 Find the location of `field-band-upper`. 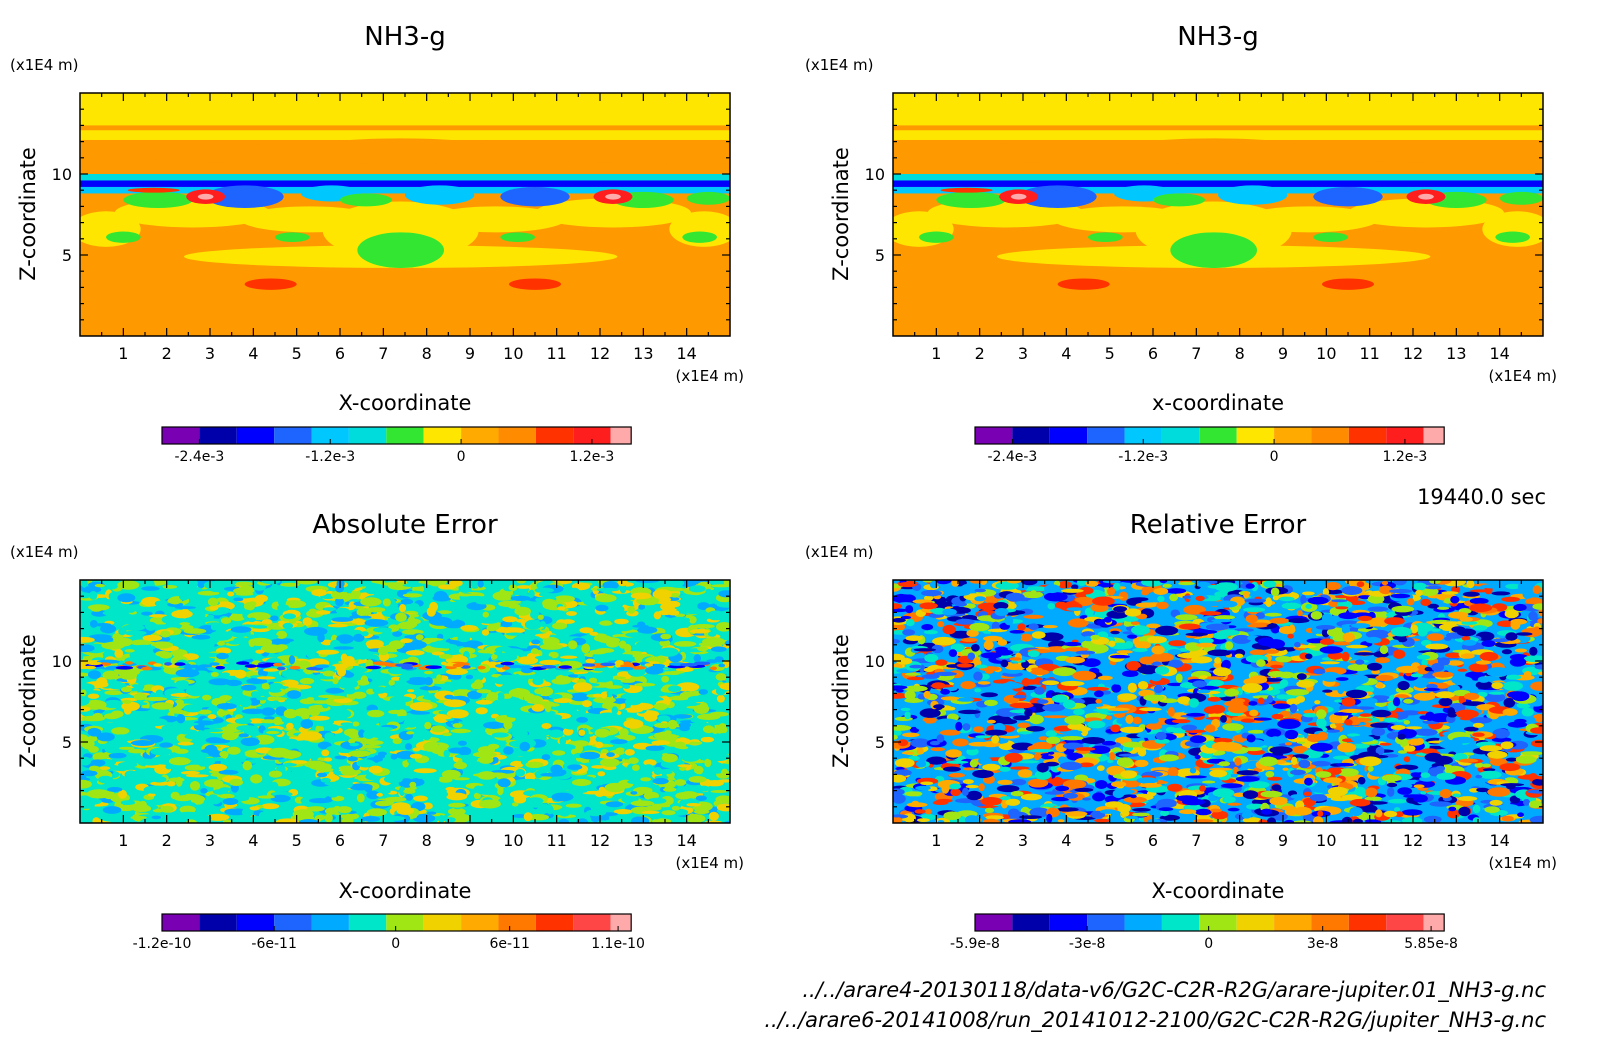

field-band-upper is located at coordinates (405, 135).